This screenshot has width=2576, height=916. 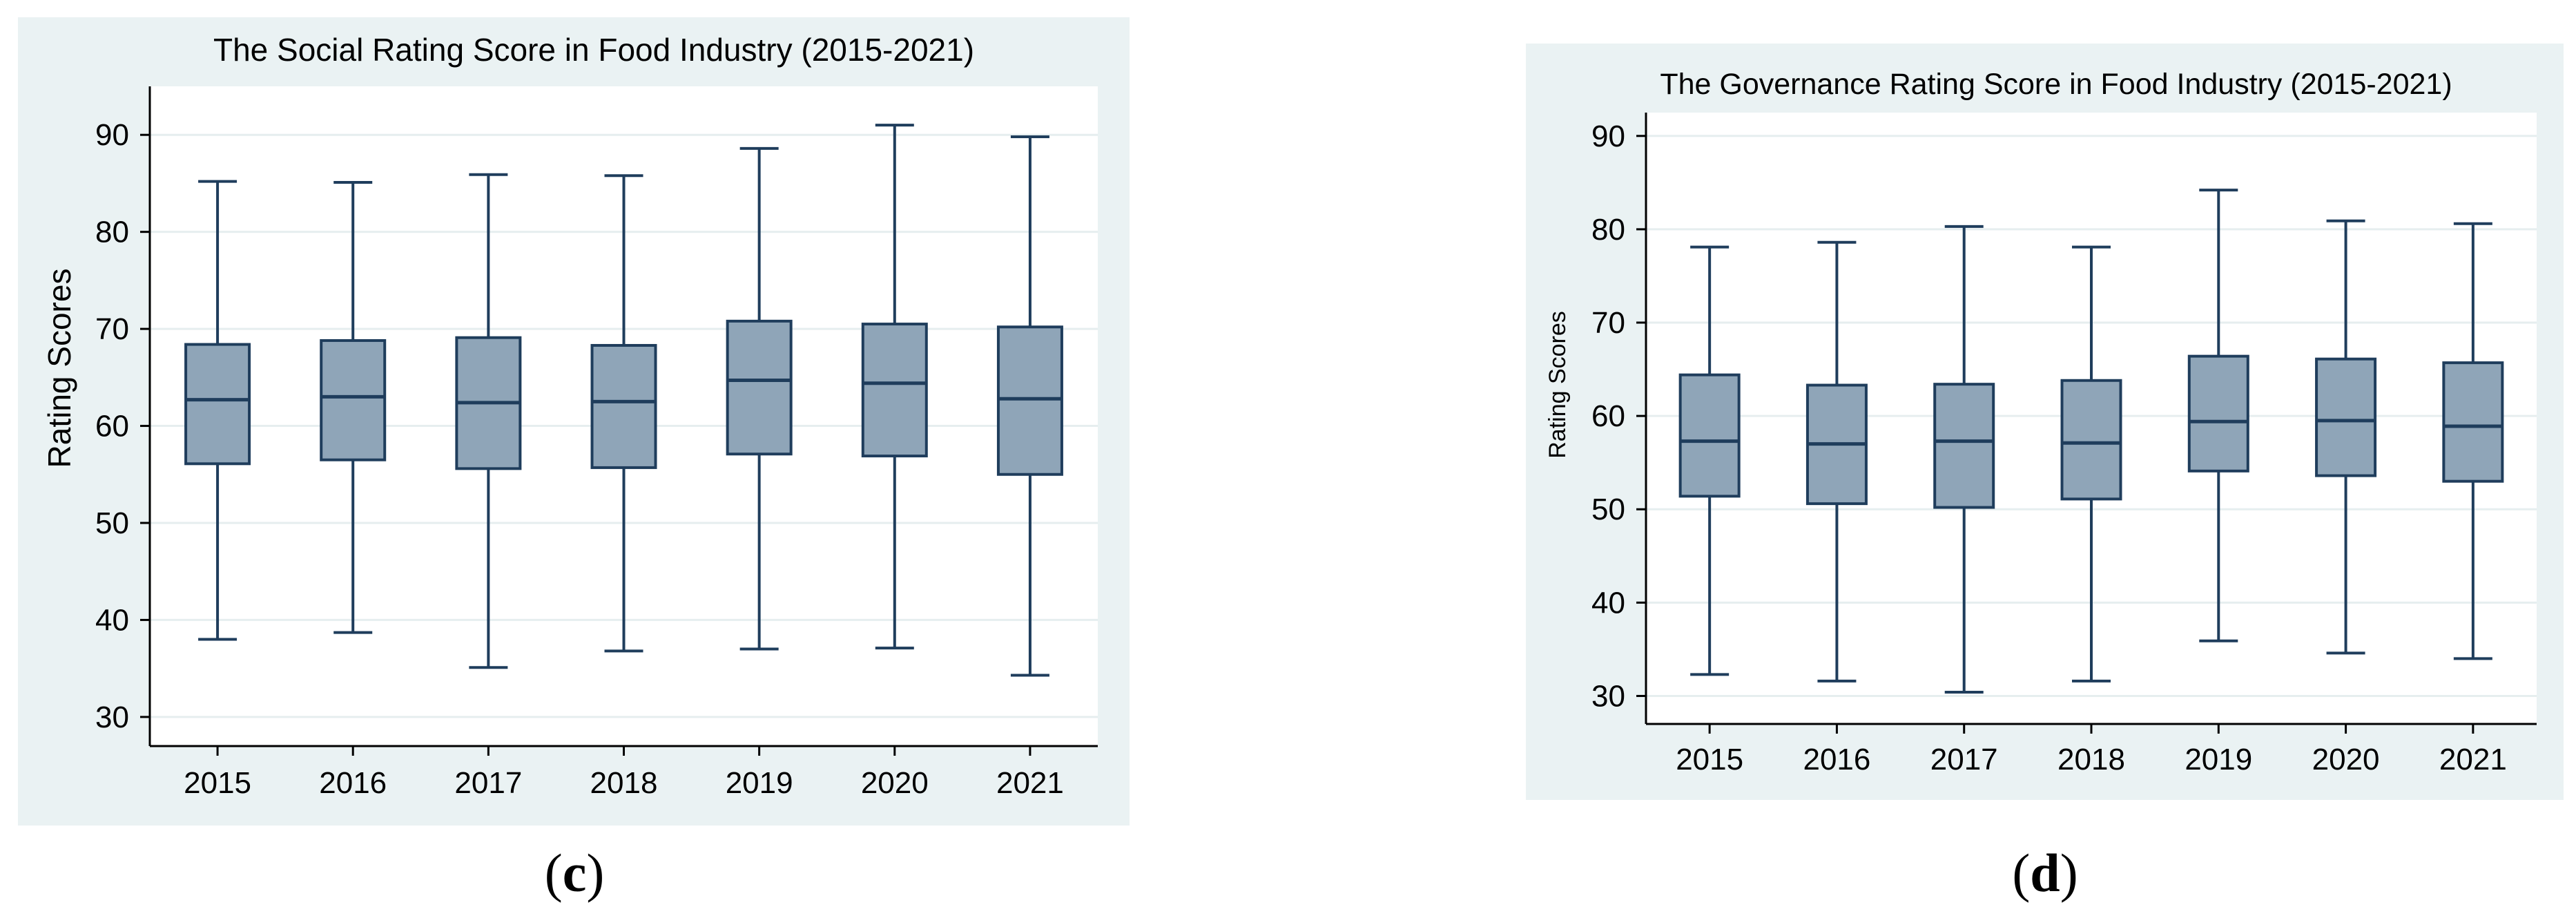 I want to click on panel-letter: d, so click(x=2045, y=873).